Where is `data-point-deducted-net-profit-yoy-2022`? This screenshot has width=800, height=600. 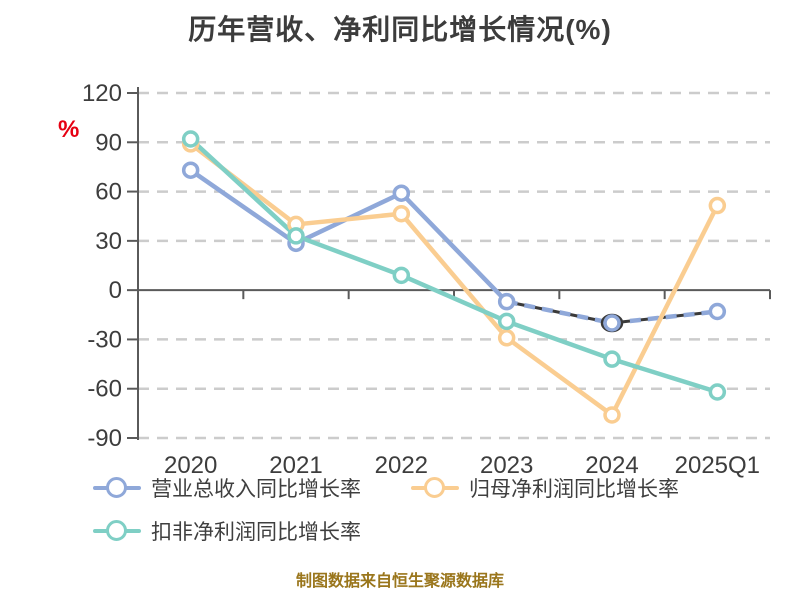
data-point-deducted-net-profit-yoy-2022 is located at coordinates (401, 275).